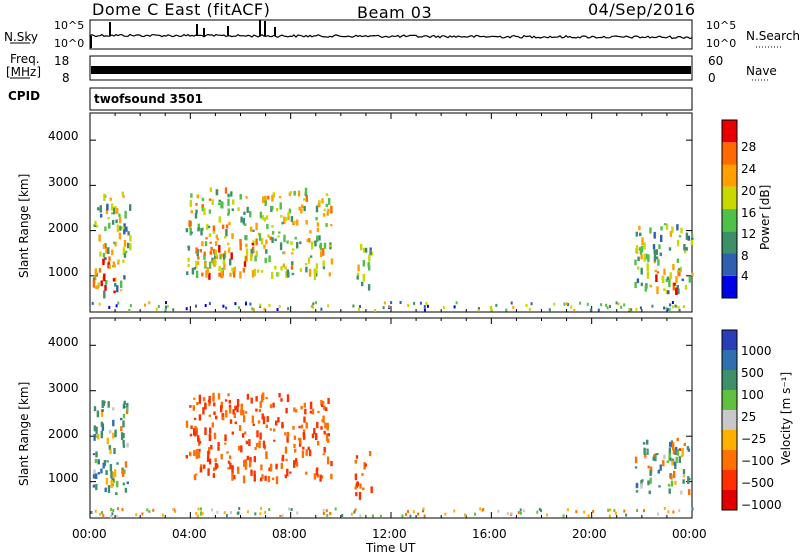  What do you see at coordinates (716, 61) in the screenshot?
I see `nave-tick-high: 60` at bounding box center [716, 61].